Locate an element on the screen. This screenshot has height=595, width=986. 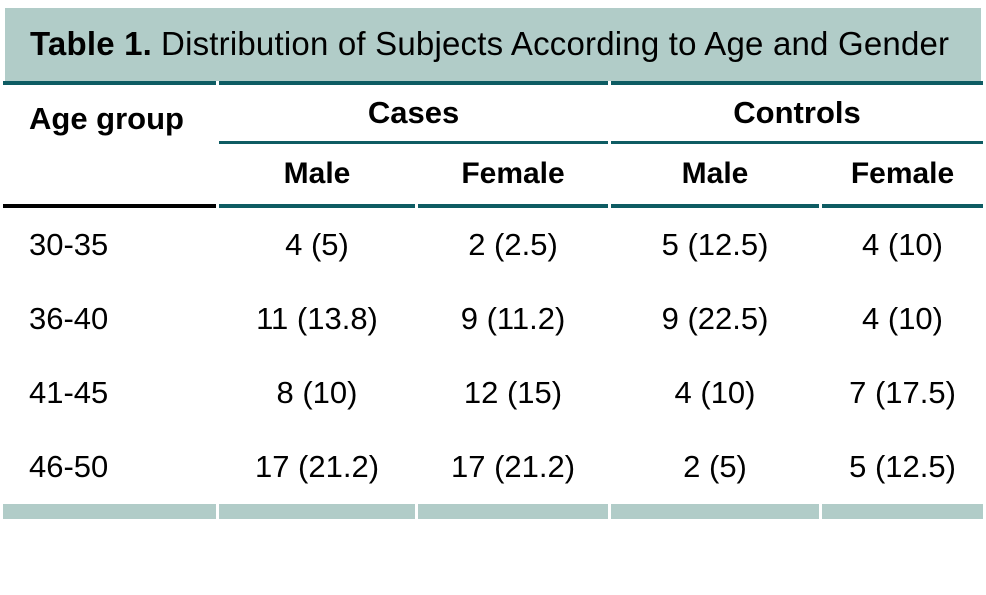
cell-controls-female: 5 (12.5) is located at coordinates (902, 466).